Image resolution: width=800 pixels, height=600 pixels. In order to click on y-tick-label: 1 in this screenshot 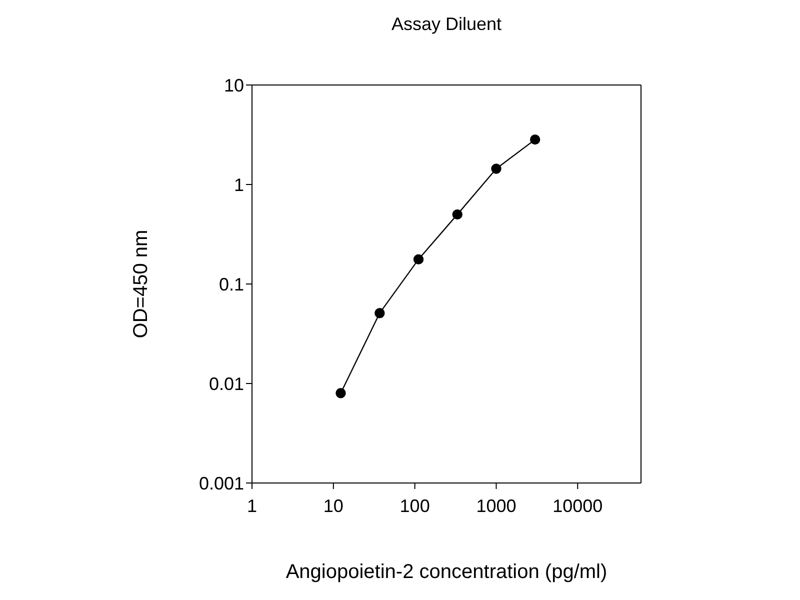, I will do `click(239, 184)`.